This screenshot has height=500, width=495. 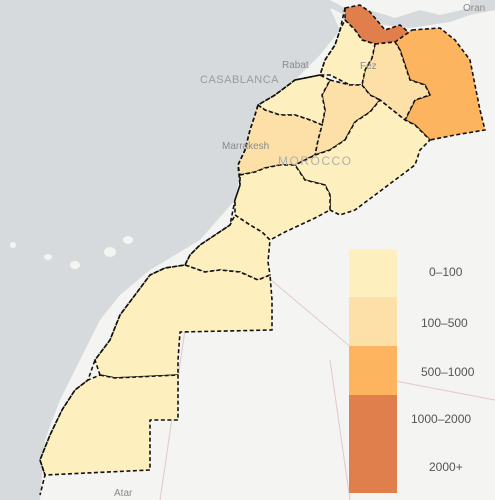 What do you see at coordinates (448, 372) in the screenshot?
I see `legend-label: 500–1000` at bounding box center [448, 372].